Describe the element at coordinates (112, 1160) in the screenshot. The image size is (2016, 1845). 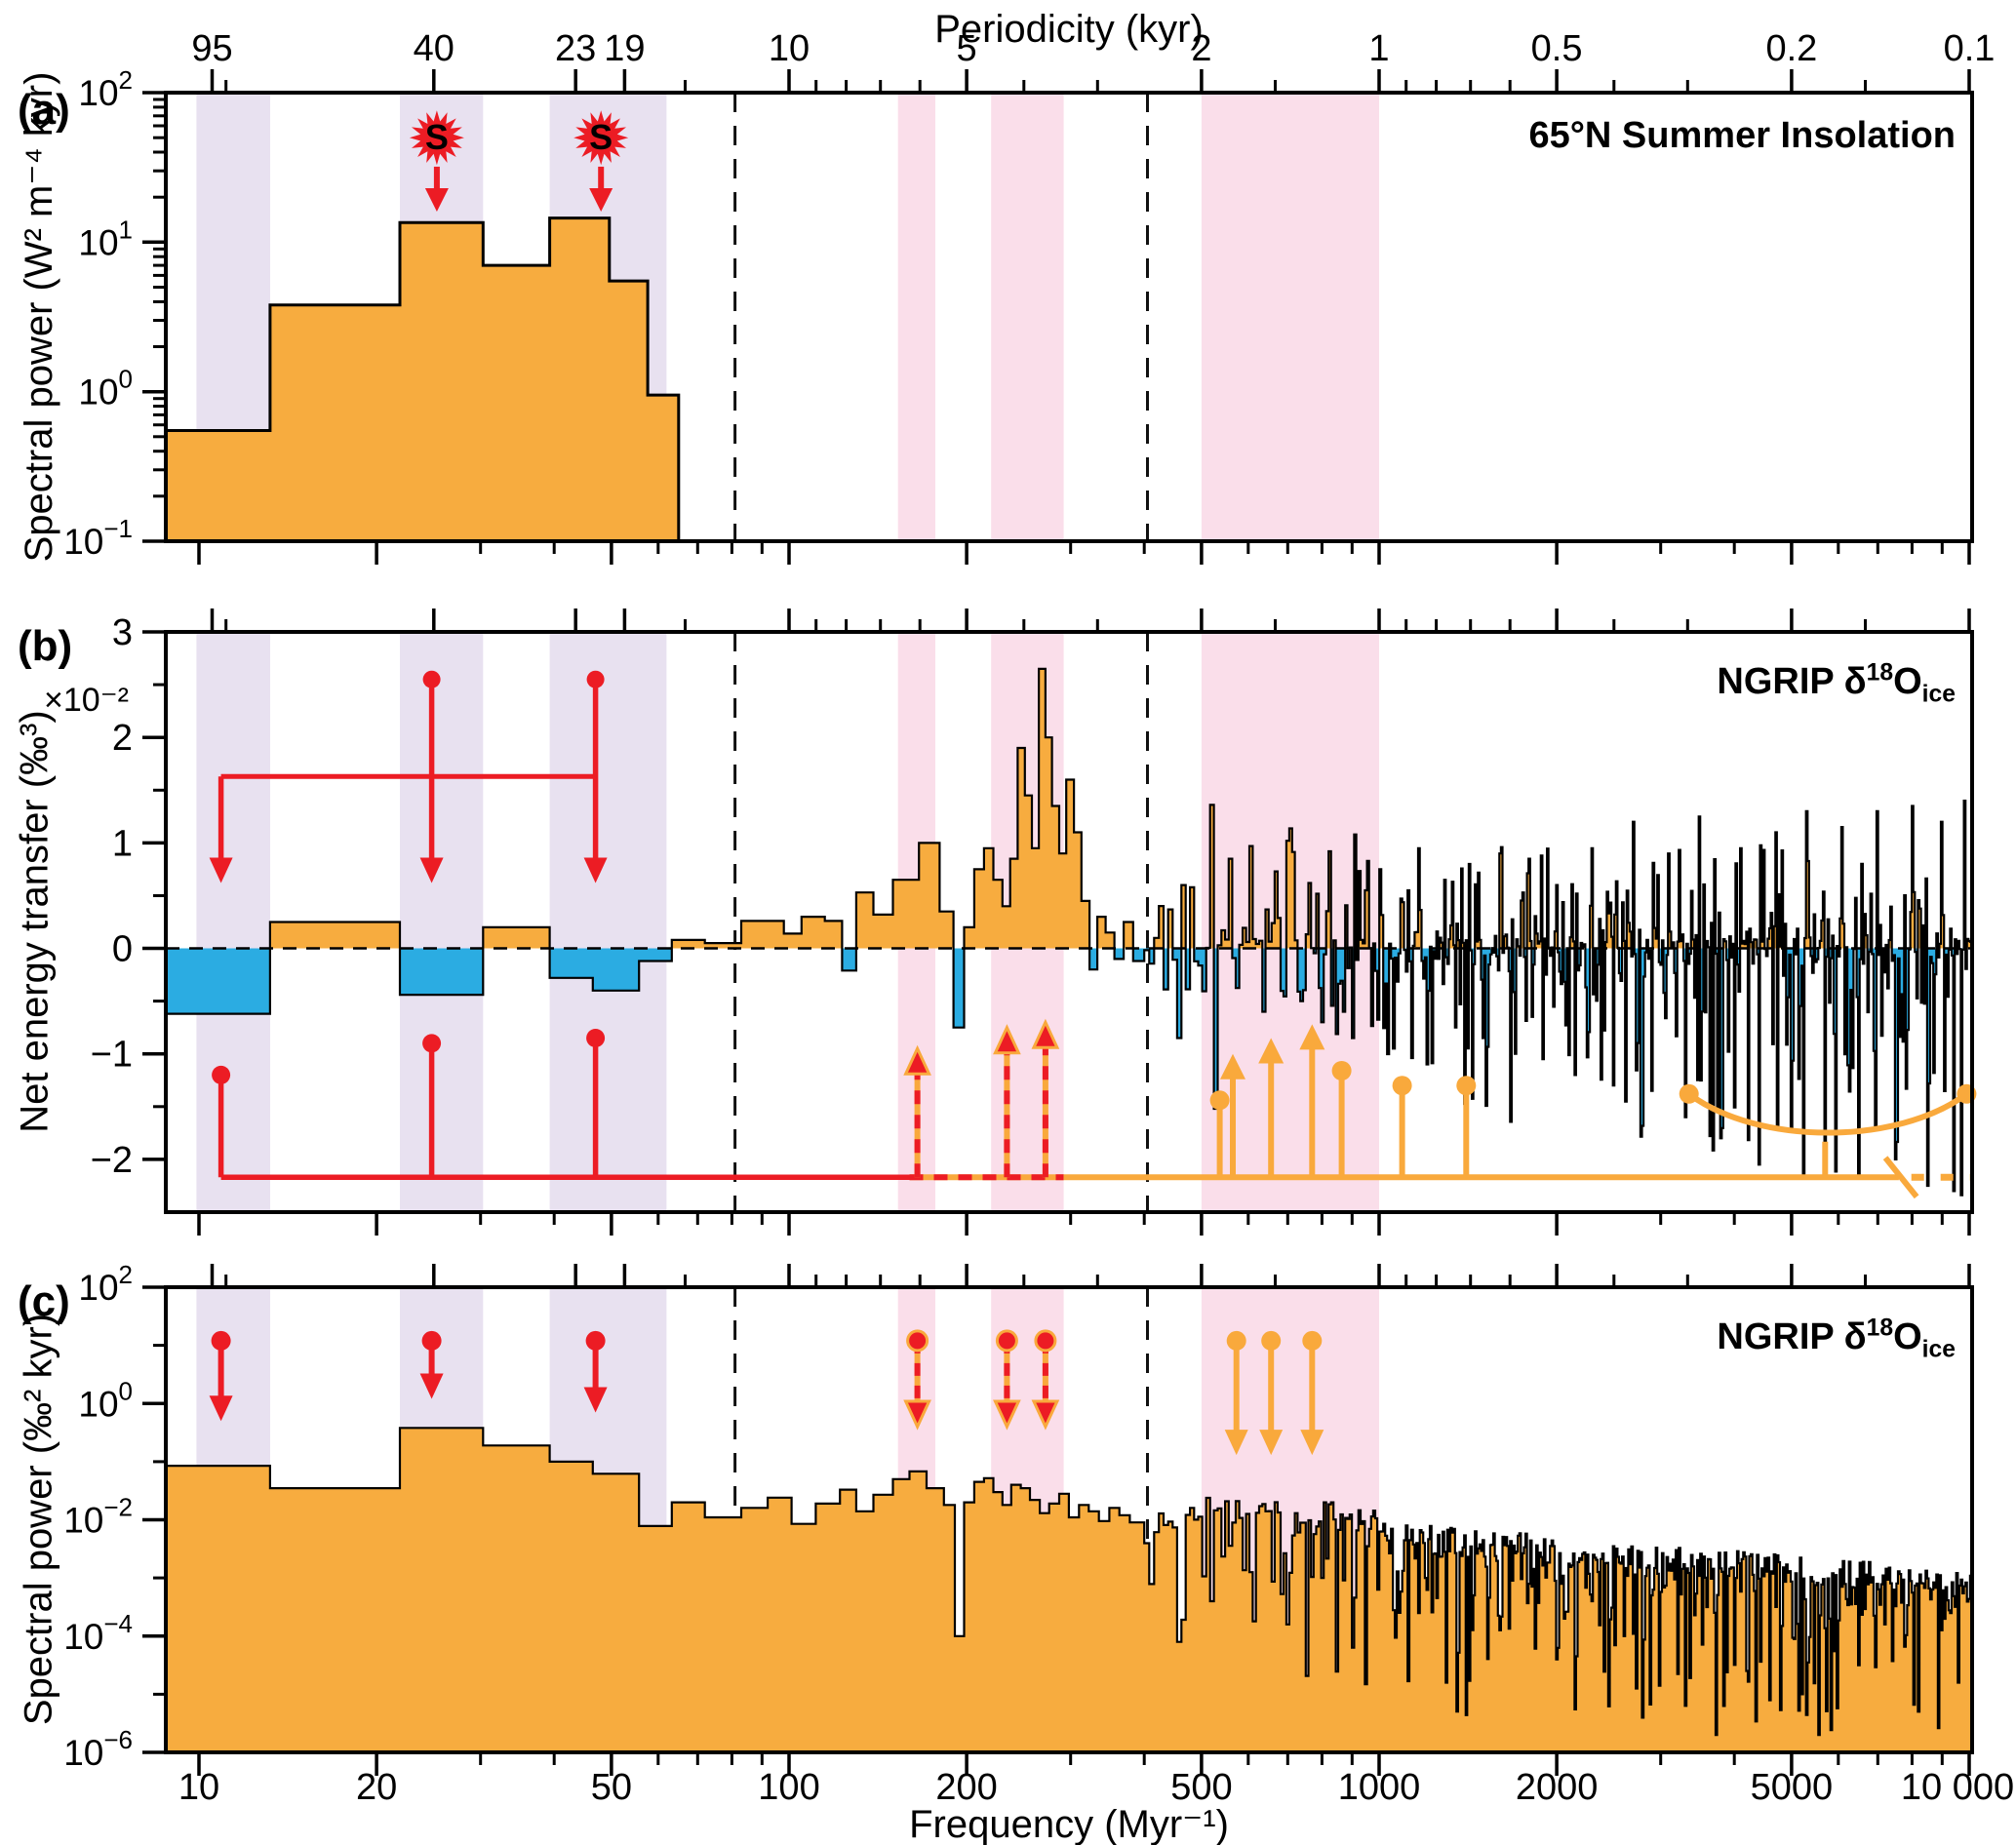
I see `svg-text: −2` at that location.